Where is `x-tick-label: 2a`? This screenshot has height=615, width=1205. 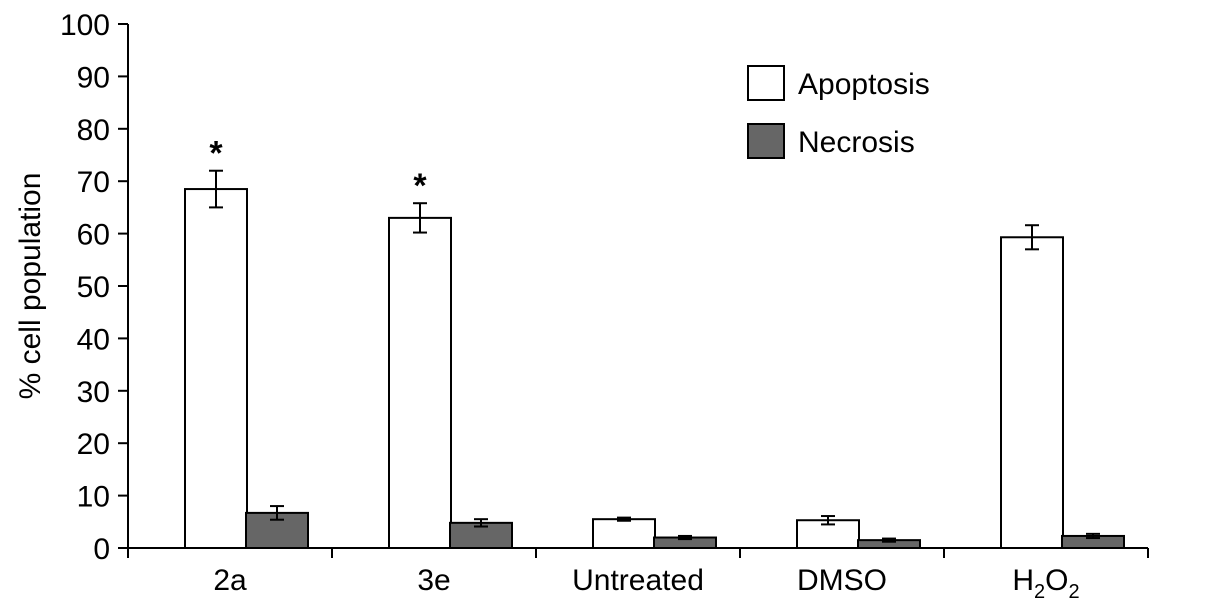
x-tick-label: 2a is located at coordinates (230, 580).